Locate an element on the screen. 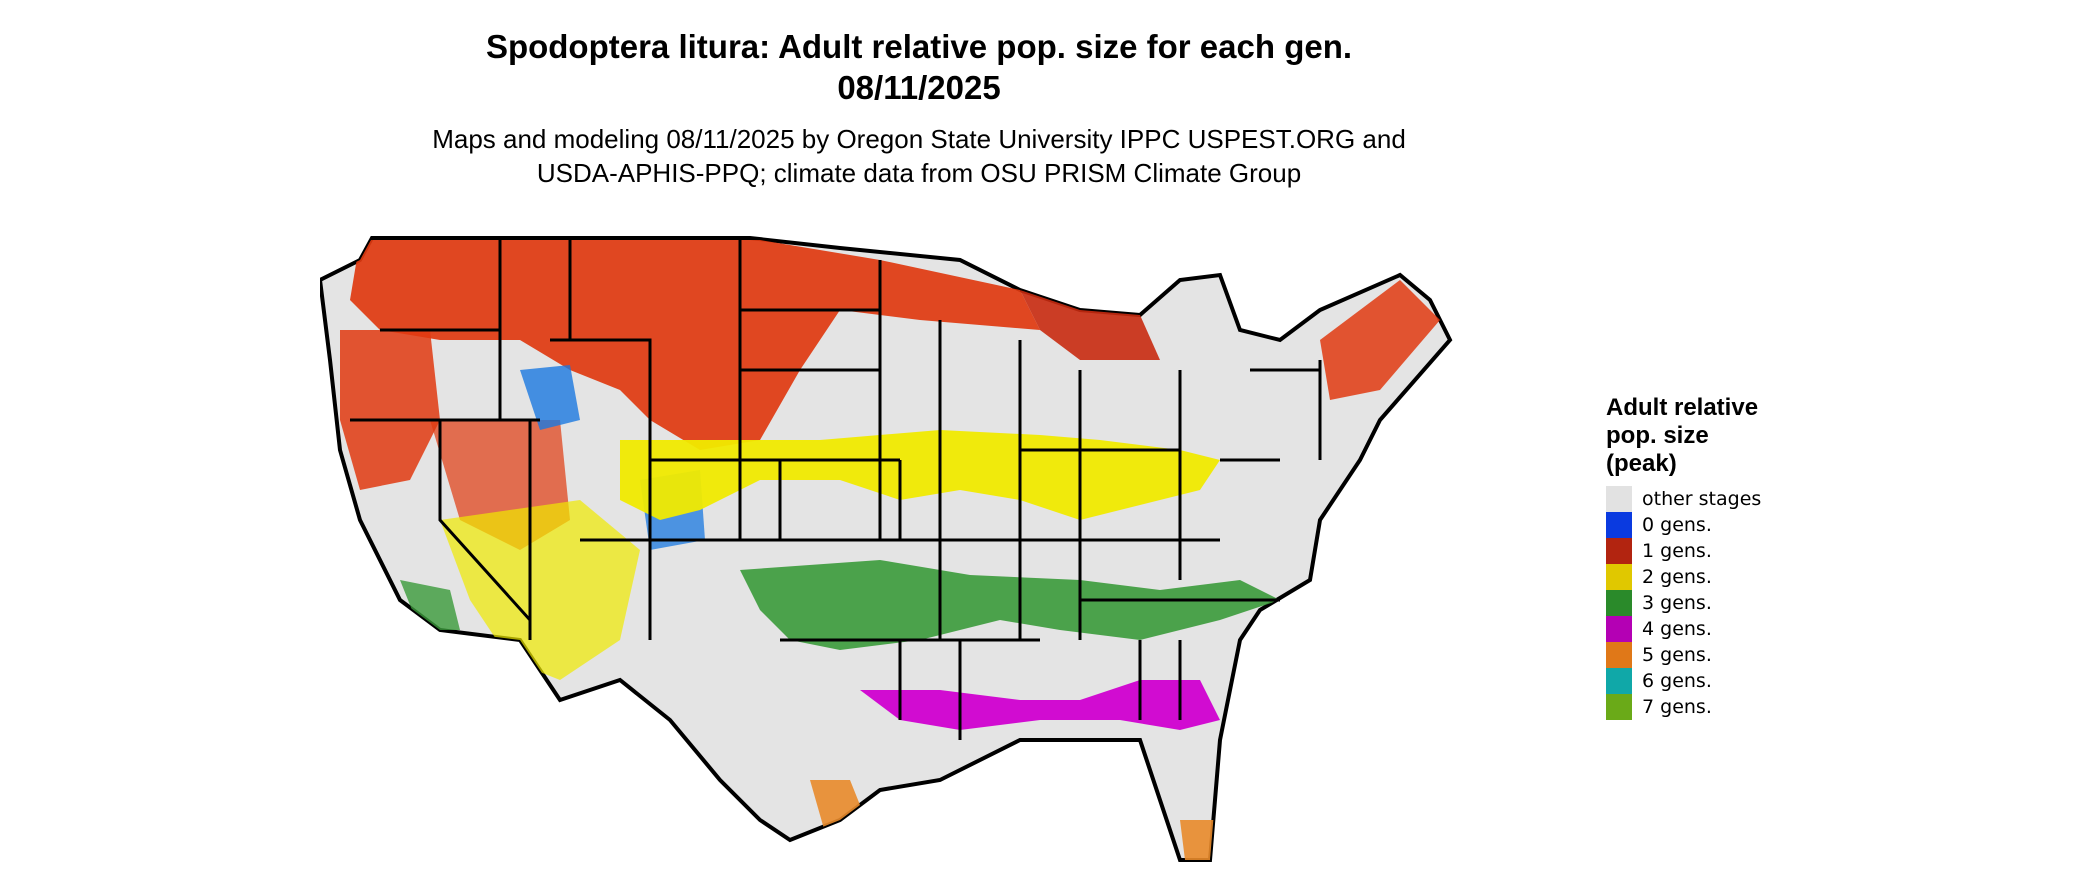  legend-label: 2 gens. is located at coordinates (1677, 577).